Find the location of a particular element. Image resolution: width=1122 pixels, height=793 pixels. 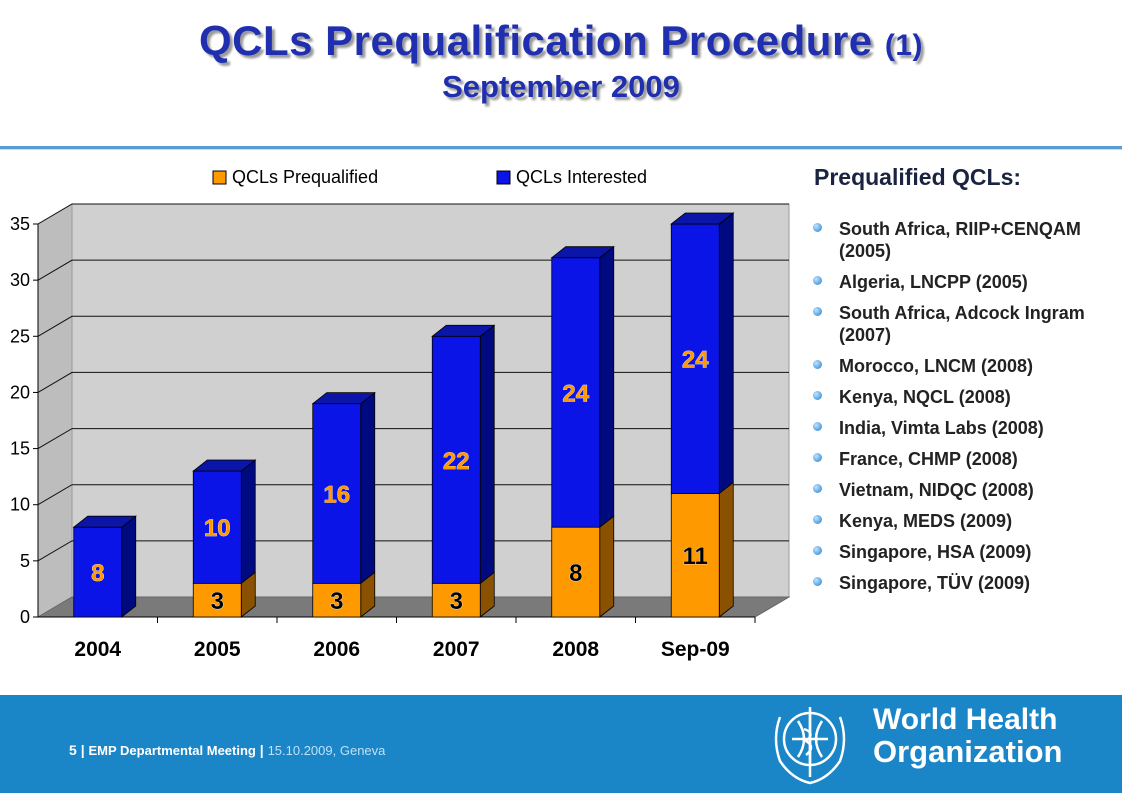

title-divider-highlight is located at coordinates (561, 149).